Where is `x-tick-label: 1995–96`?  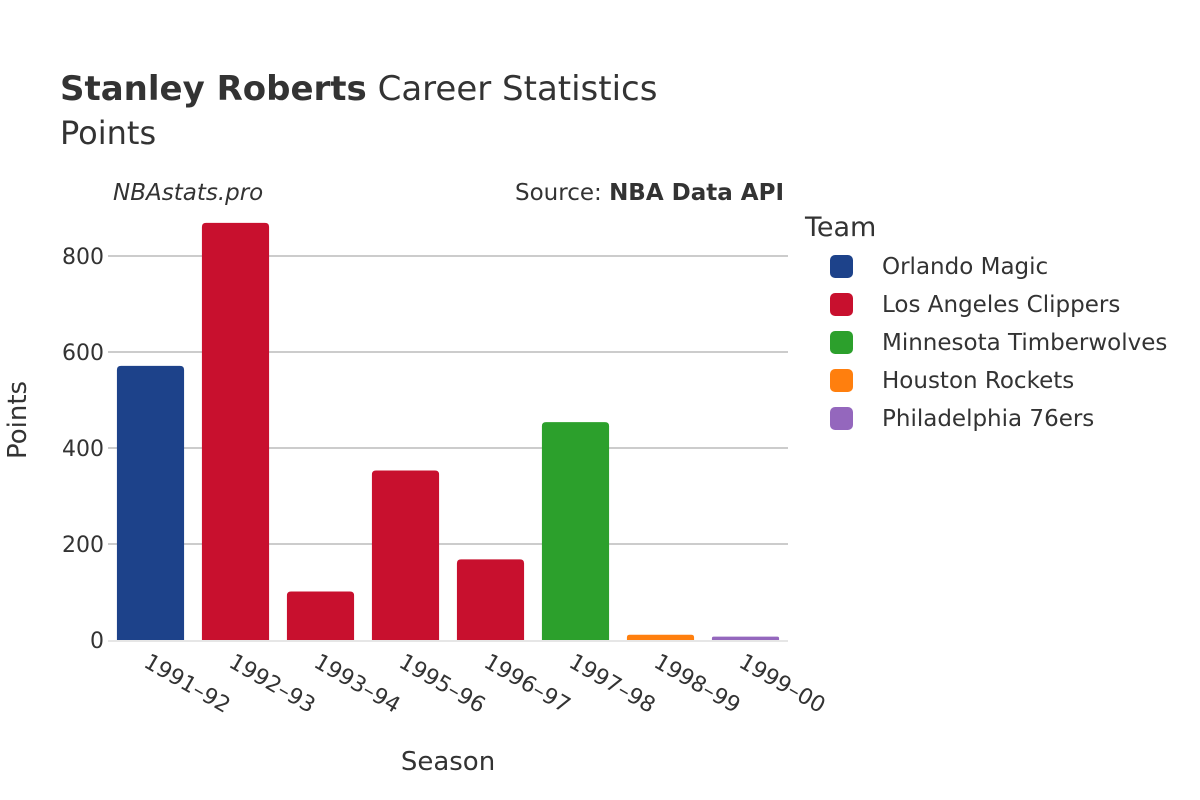 x-tick-label: 1995–96 is located at coordinates (442, 684).